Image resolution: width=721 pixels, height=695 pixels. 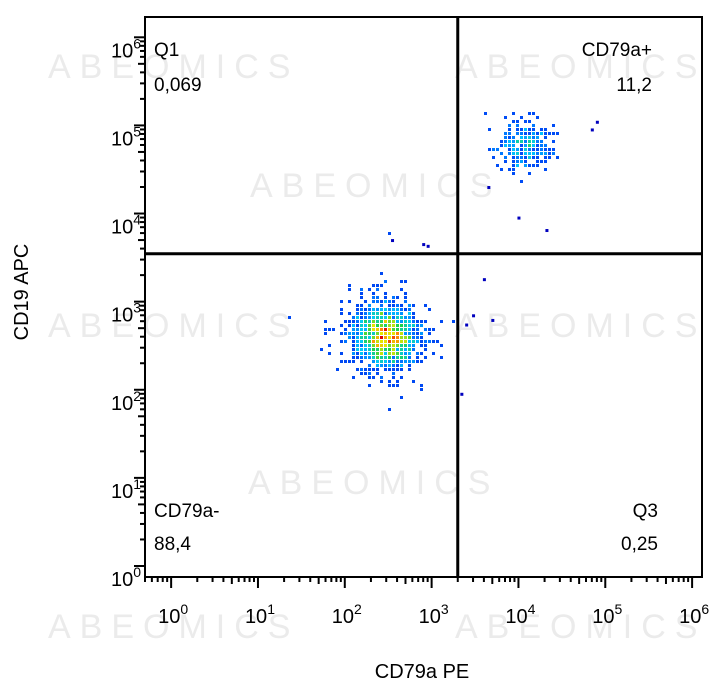 I want to click on outlier-events, so click(x=495, y=258).